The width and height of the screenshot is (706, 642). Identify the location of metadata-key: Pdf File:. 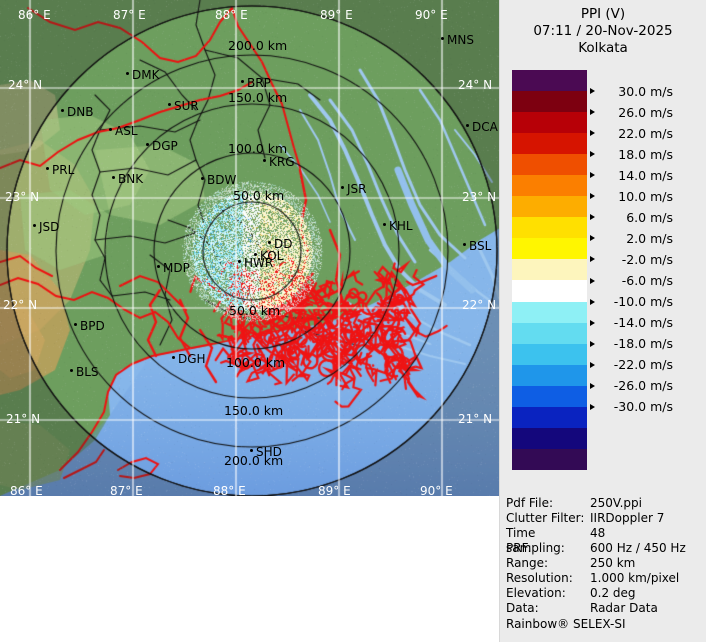
(530, 503).